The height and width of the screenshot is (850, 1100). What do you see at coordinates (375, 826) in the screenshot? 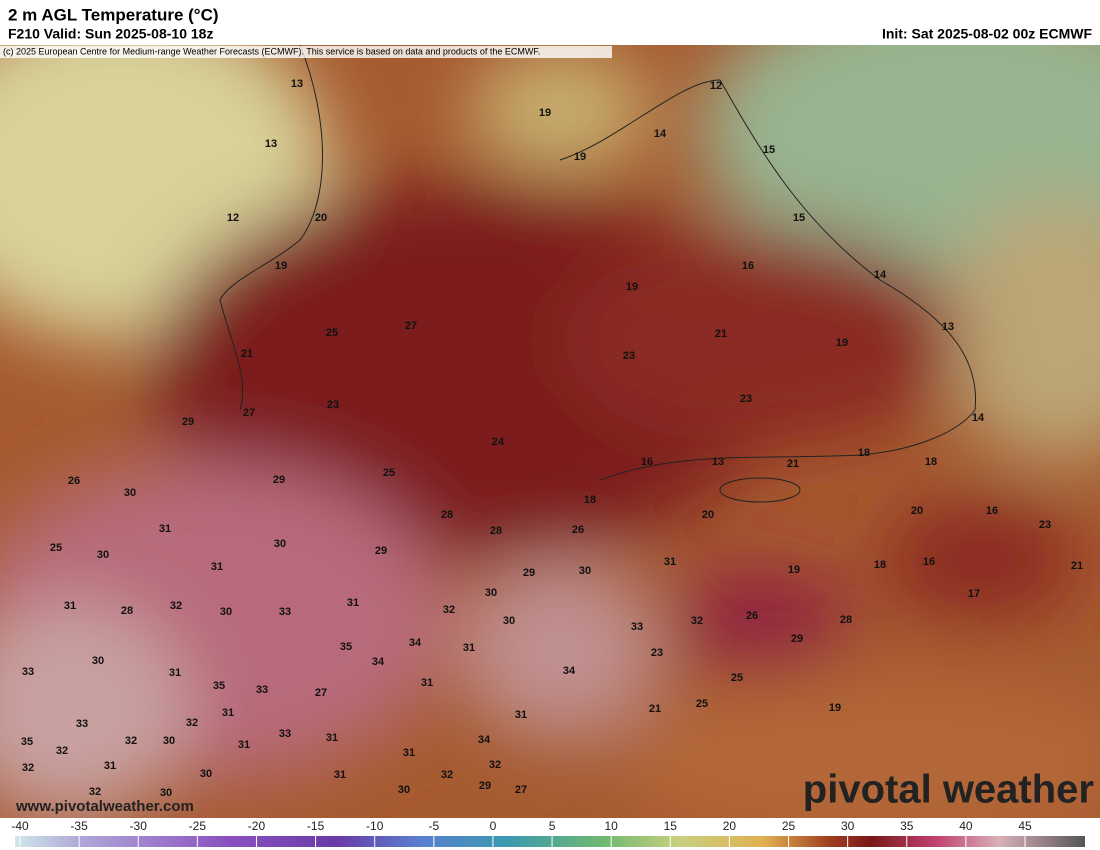
I see `colorbar-tick-label: -10` at bounding box center [375, 826].